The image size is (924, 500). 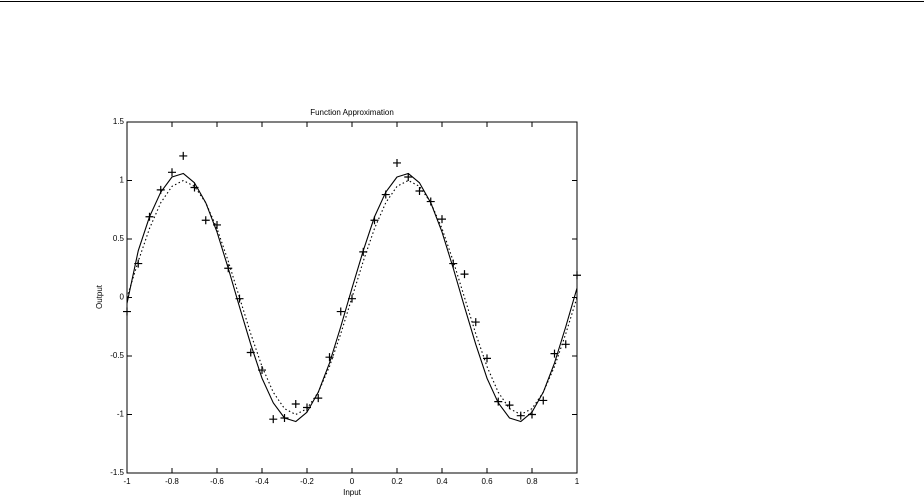 What do you see at coordinates (352, 492) in the screenshot?
I see `x-axis-label: Input` at bounding box center [352, 492].